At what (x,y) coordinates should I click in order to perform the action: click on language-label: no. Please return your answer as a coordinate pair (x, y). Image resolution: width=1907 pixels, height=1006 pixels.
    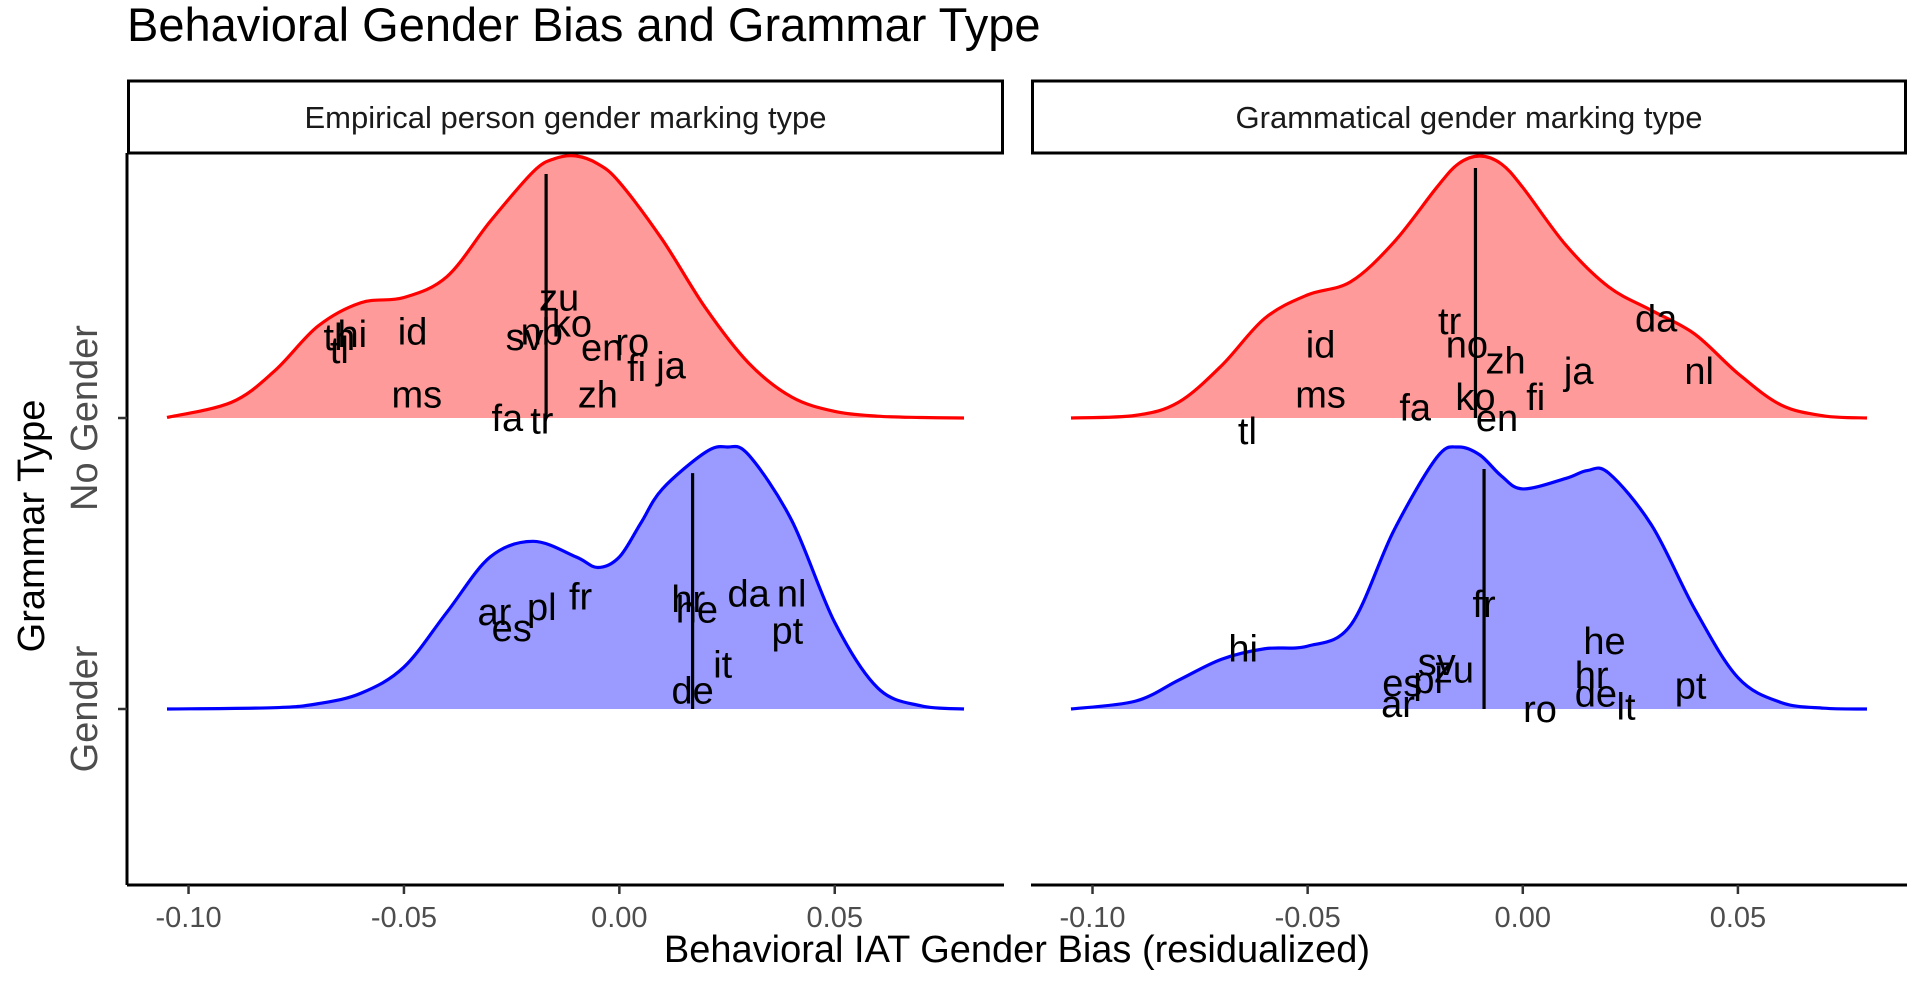
    Looking at the image, I should click on (1467, 346).